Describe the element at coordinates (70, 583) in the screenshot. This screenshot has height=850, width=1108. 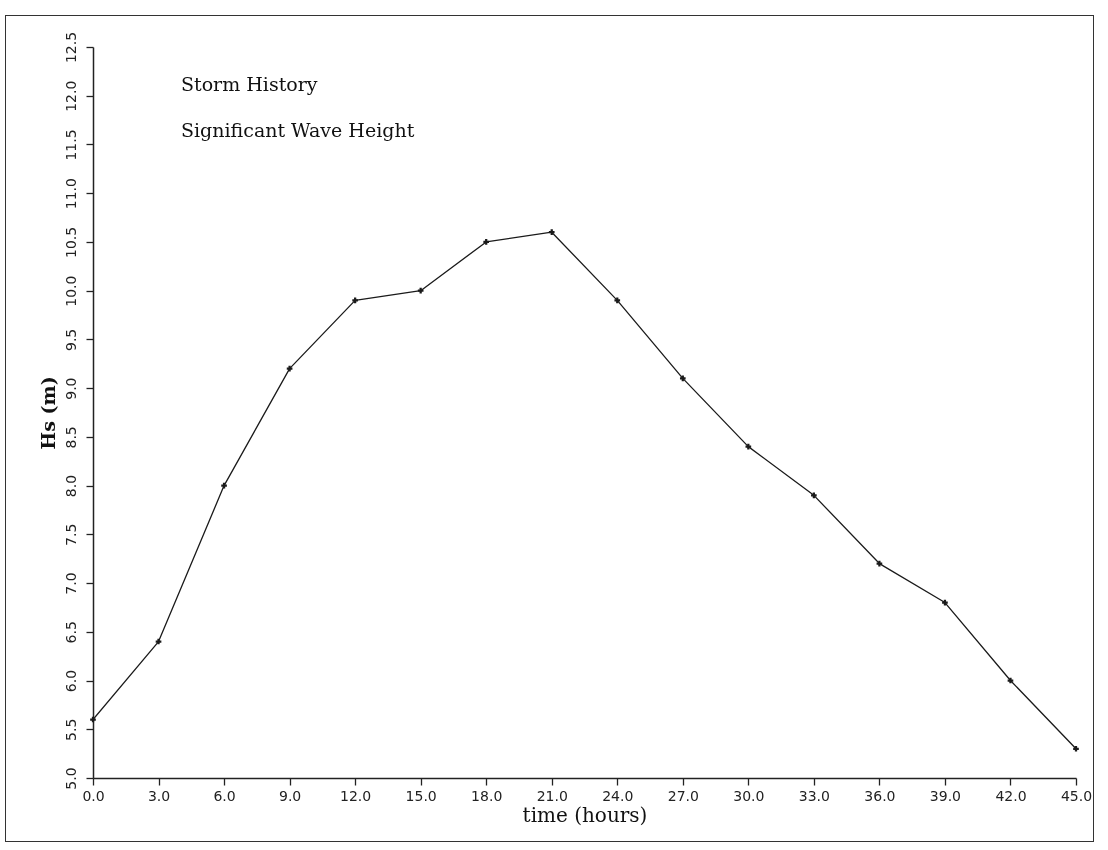
I see `y-tick-label: 7.0` at that location.